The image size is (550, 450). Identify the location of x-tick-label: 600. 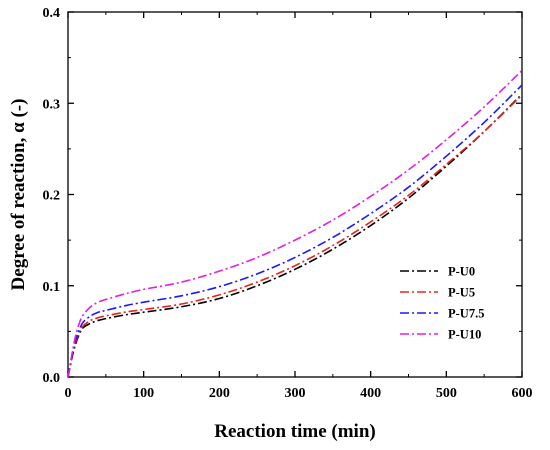
(522, 393).